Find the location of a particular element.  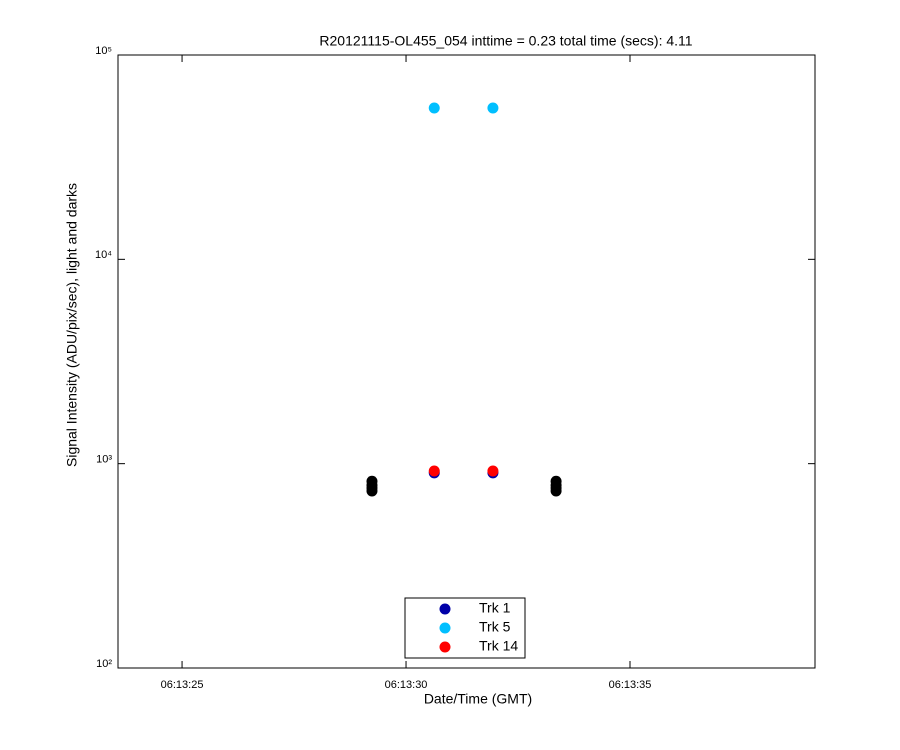

y-tick-label: 10⁵ is located at coordinates (103, 51).